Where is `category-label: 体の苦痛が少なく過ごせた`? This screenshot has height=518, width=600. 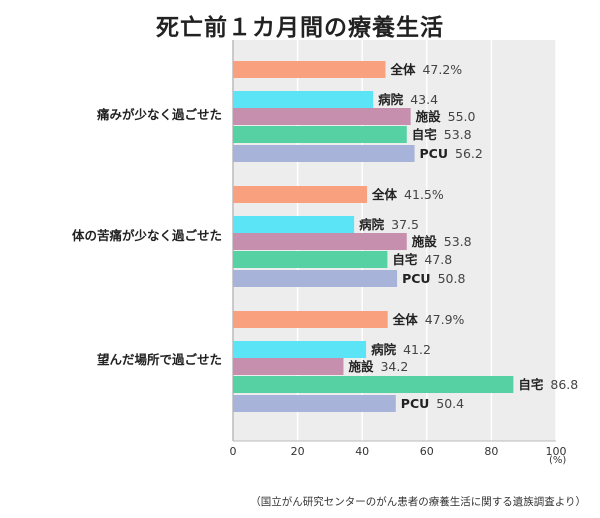 category-label: 体の苦痛が少なく過ごせた is located at coordinates (146, 235).